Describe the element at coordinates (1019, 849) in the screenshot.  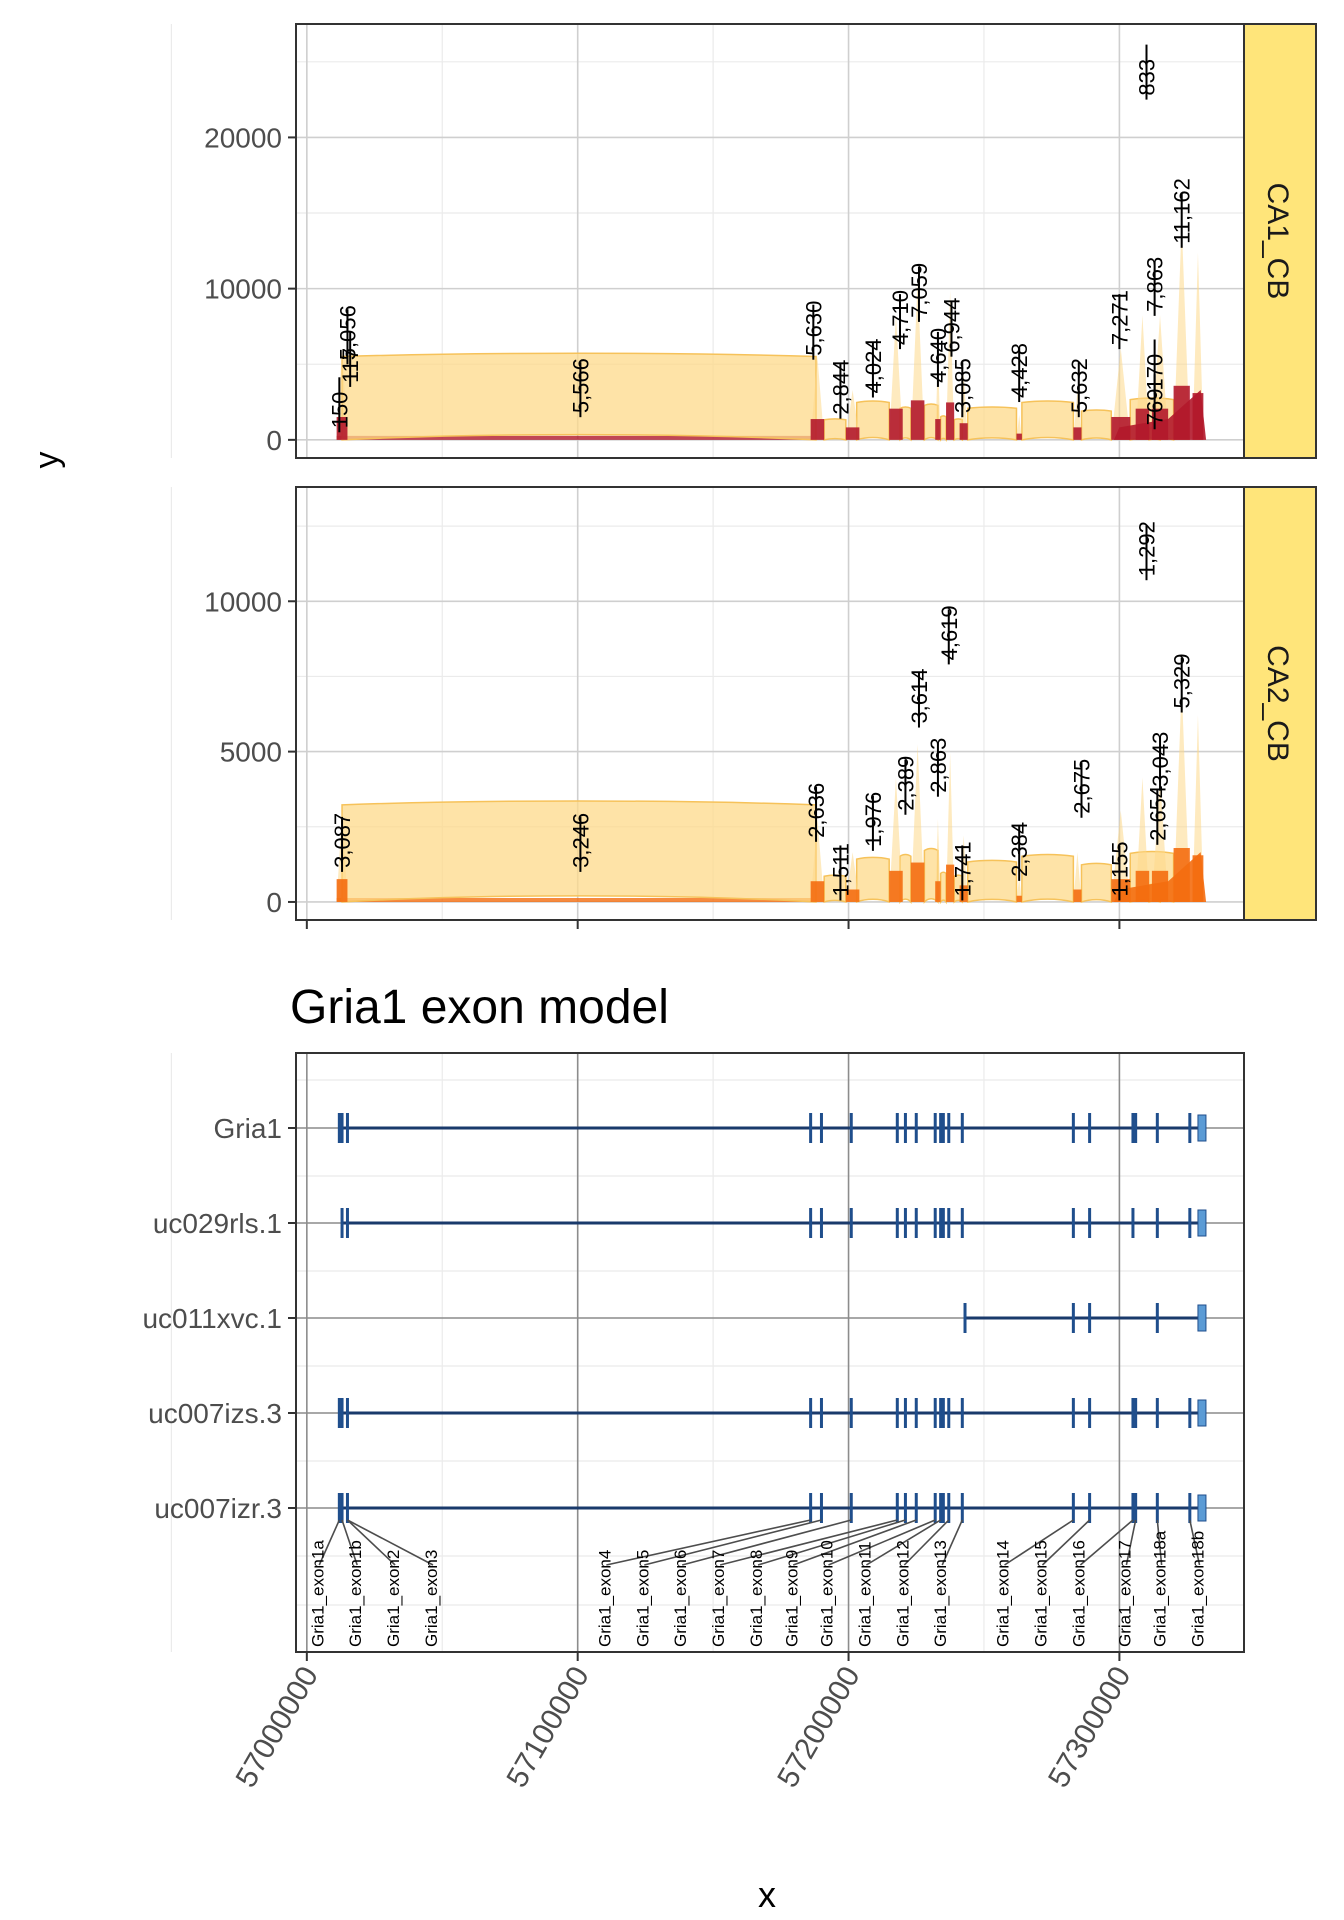
I see `junction-count-label: 2,384` at that location.